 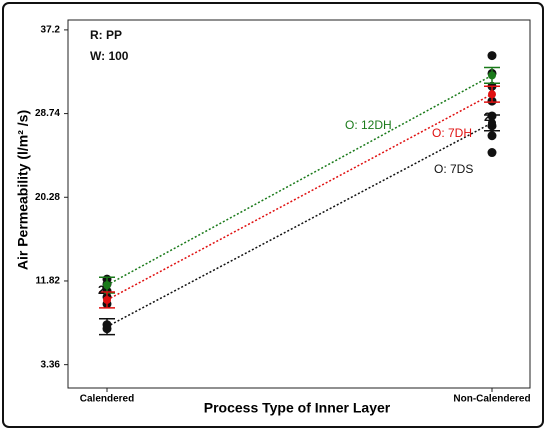 What do you see at coordinates (107, 399) in the screenshot?
I see `x-tick-label: Calendered` at bounding box center [107, 399].